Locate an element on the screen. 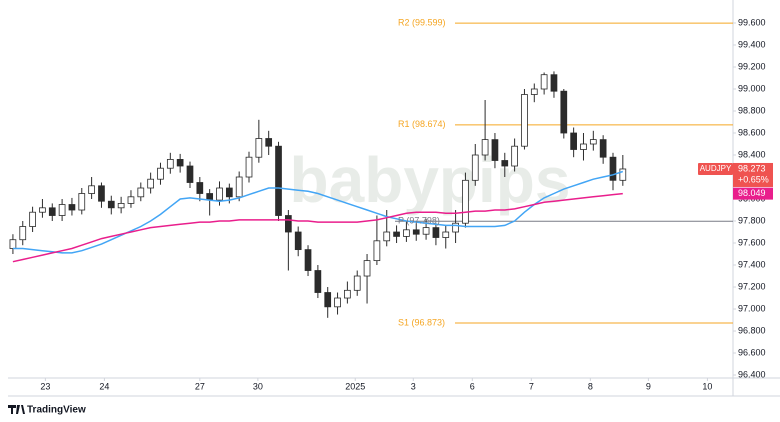 The image size is (780, 422). x-tick-label: 3 is located at coordinates (413, 386).